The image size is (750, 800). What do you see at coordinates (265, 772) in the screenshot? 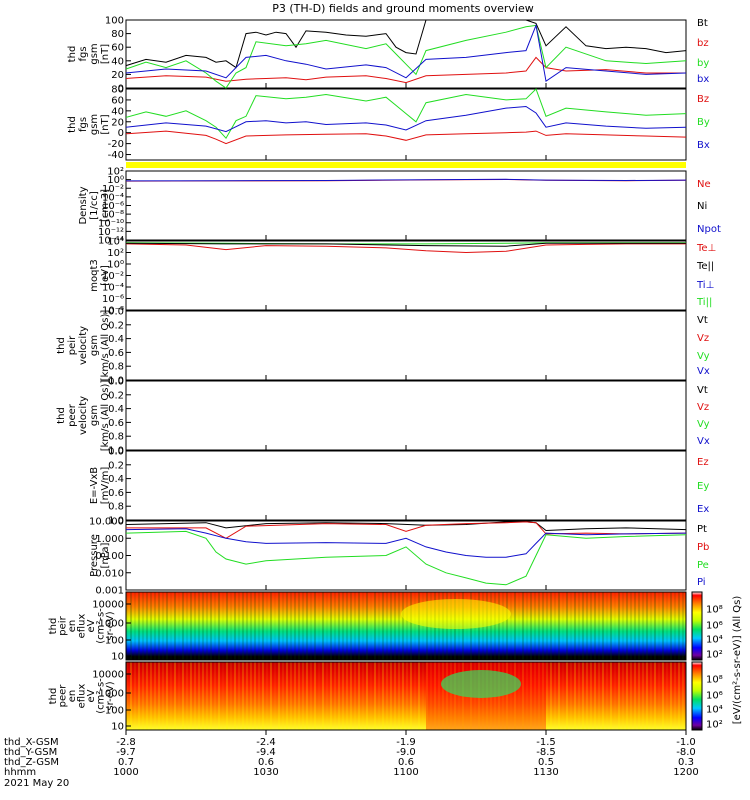
I see `axis-row-value: 1030` at bounding box center [265, 772].